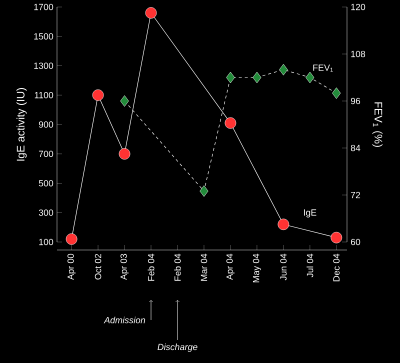  What do you see at coordinates (377, 124) in the screenshot?
I see `y2-axis-title: FEV$_{1}$ (%)` at bounding box center [377, 124].